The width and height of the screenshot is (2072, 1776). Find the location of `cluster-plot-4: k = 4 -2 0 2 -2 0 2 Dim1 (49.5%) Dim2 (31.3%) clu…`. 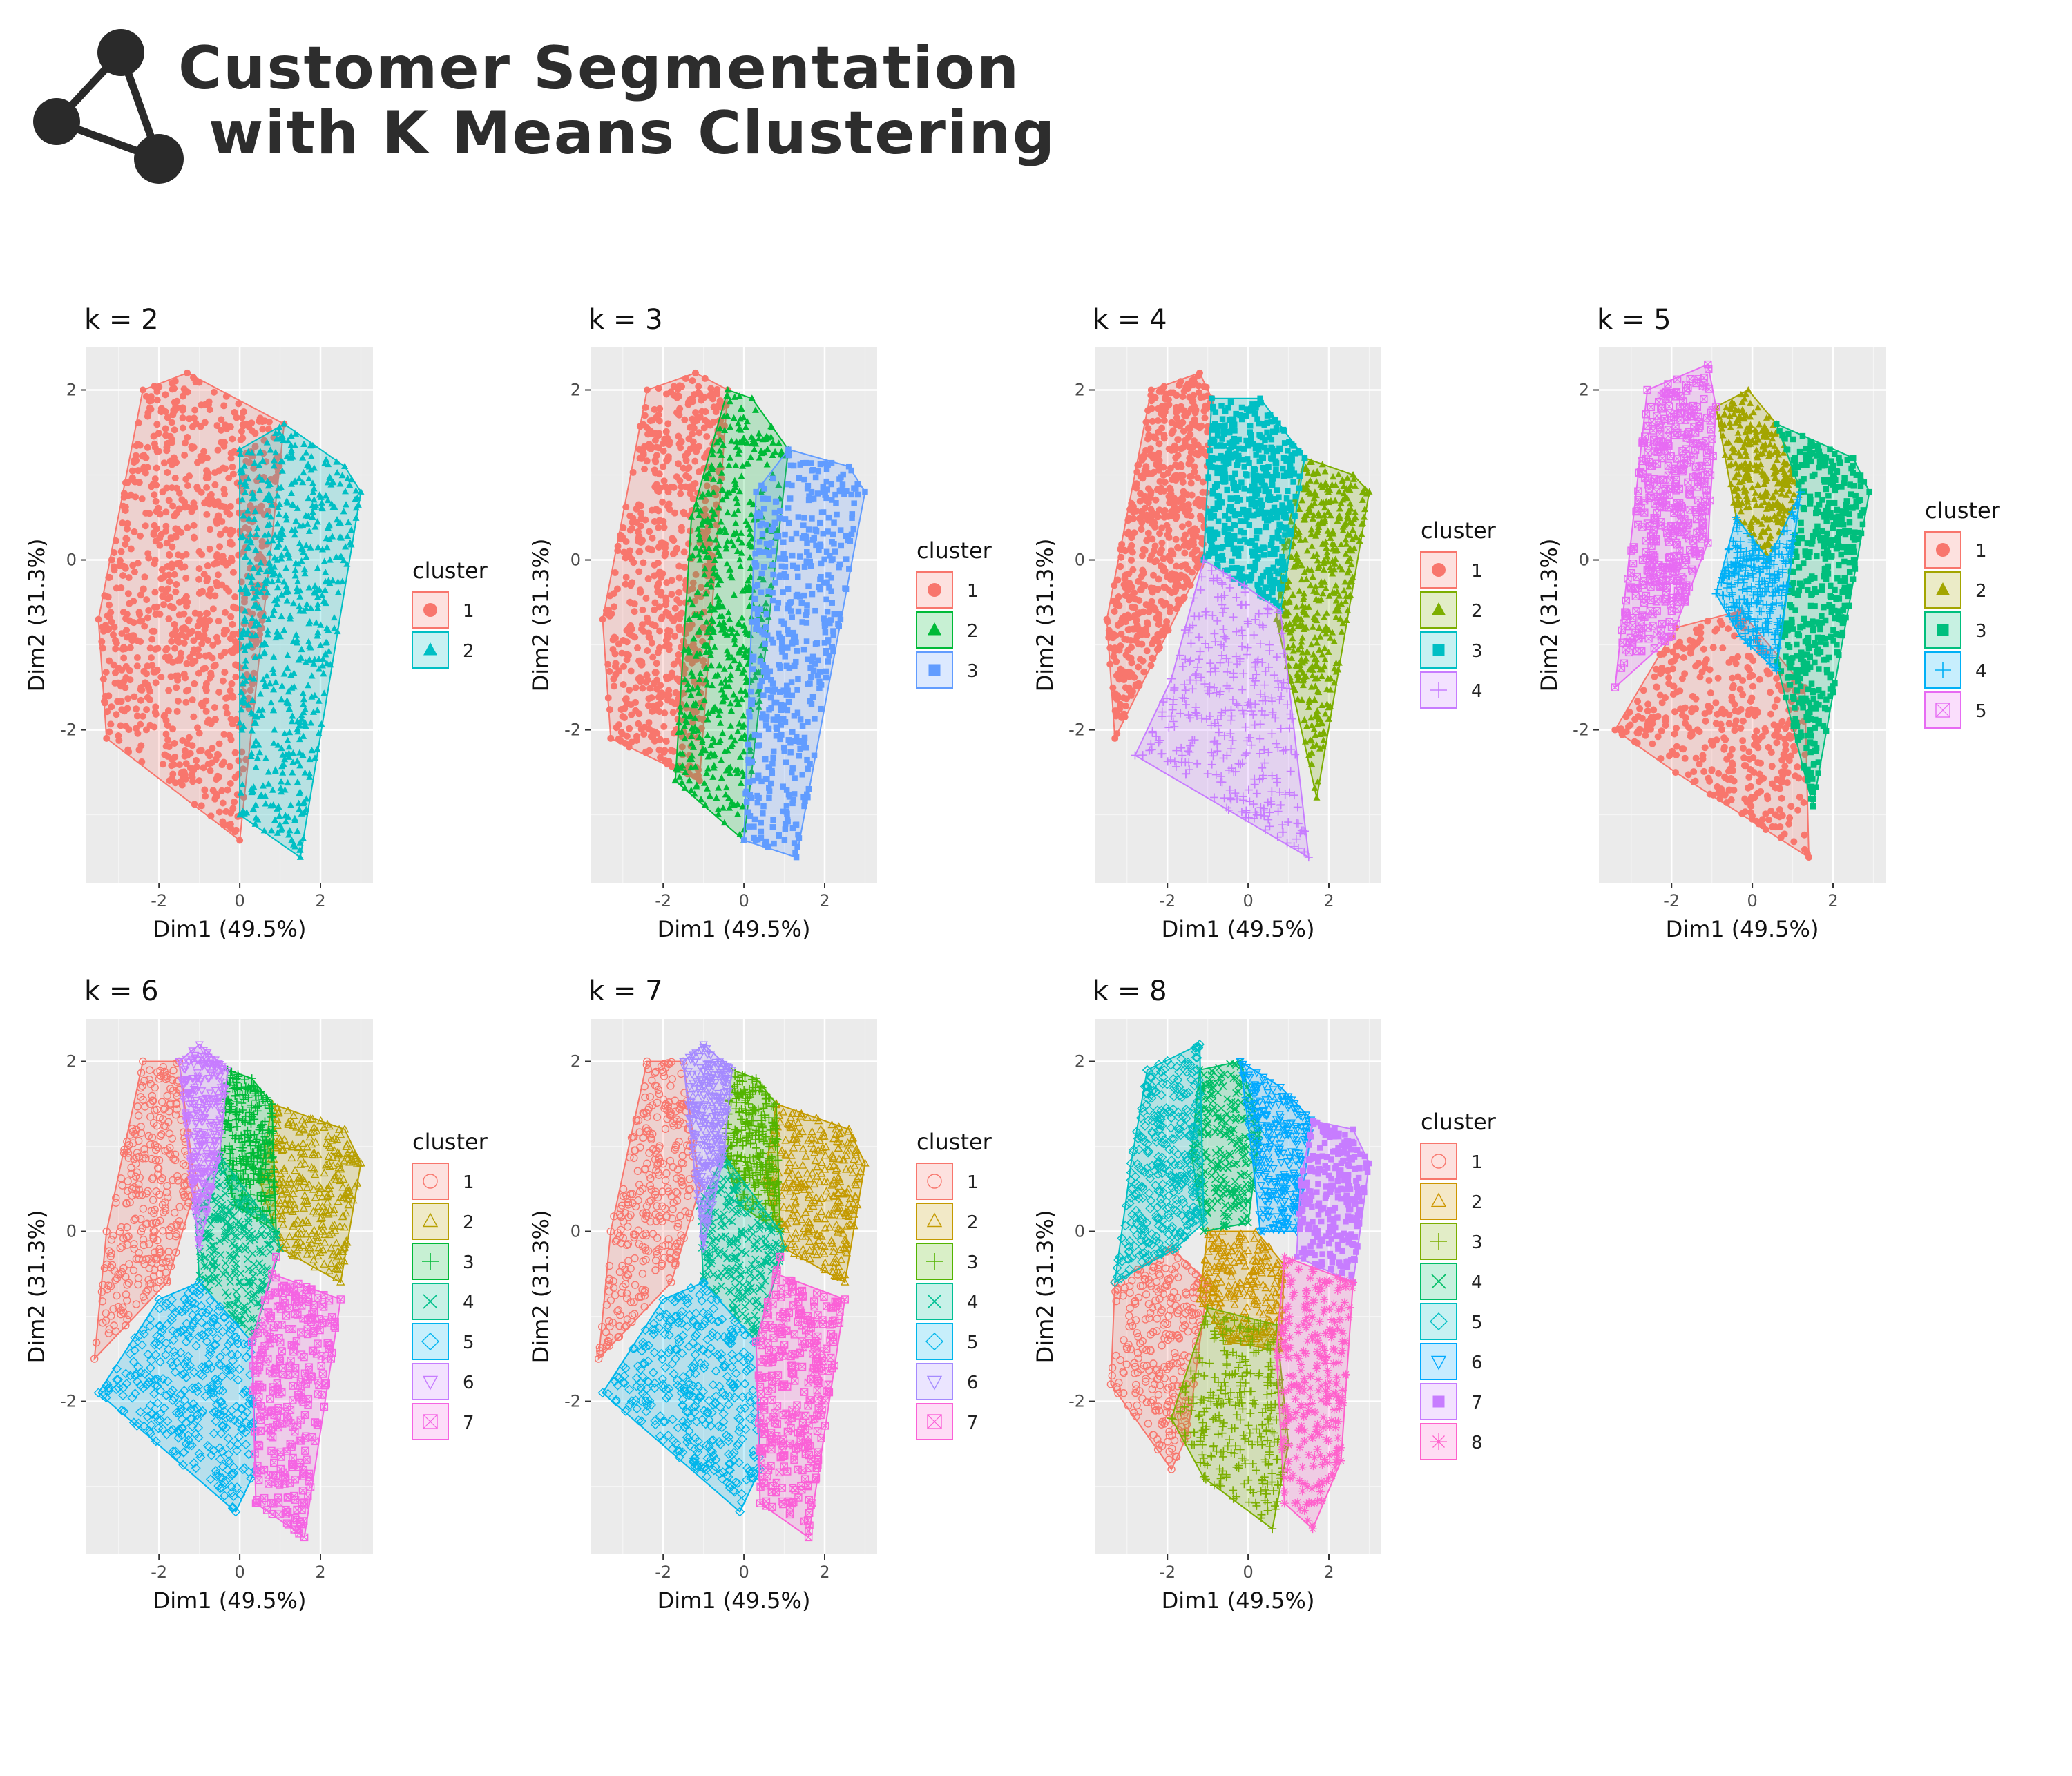

cluster-plot-4: k = 4 -2 0 2 -2 0 2 Dim1 (49.5%) Dim2 (31.3%) clu… is located at coordinates (1287, 631).